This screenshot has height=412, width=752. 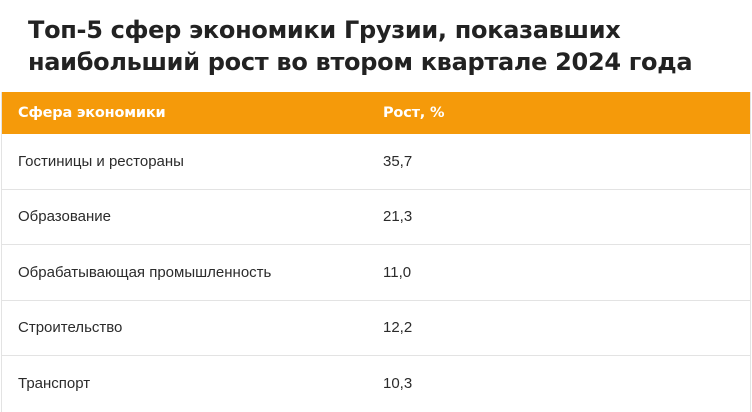 I want to click on growth-cell: 12,2, so click(x=398, y=328).